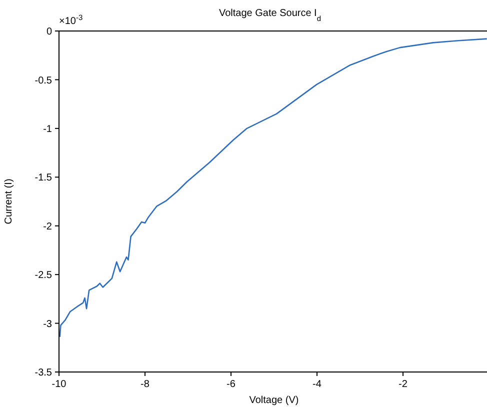  Describe the element at coordinates (43, 80) in the screenshot. I see `y-tick-label: -0.5` at that location.